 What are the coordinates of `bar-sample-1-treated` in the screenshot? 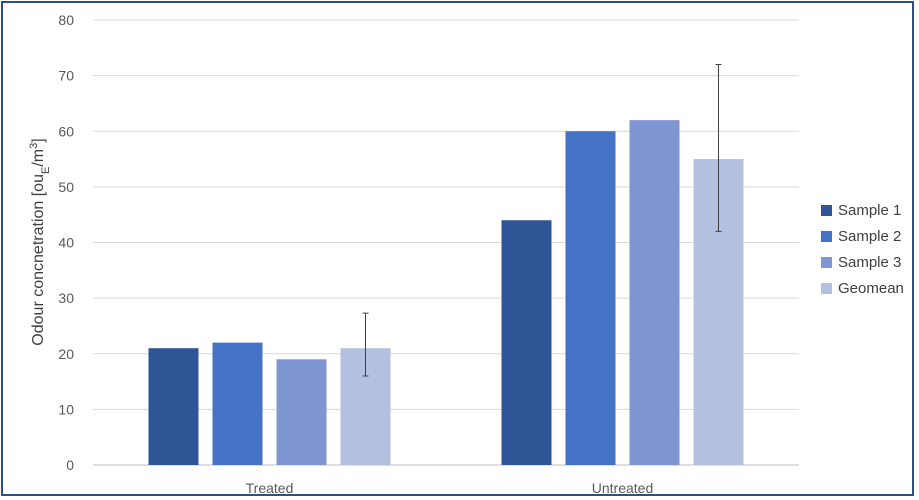 It's located at (173, 406).